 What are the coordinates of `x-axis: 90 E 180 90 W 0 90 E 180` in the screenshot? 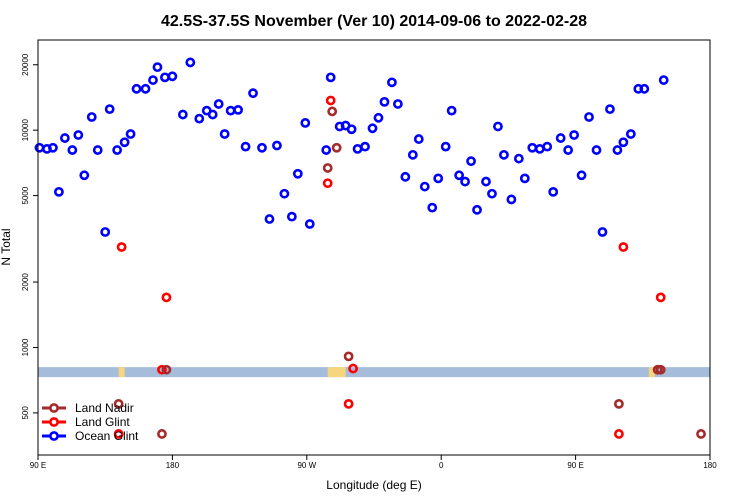 It's located at (373, 462).